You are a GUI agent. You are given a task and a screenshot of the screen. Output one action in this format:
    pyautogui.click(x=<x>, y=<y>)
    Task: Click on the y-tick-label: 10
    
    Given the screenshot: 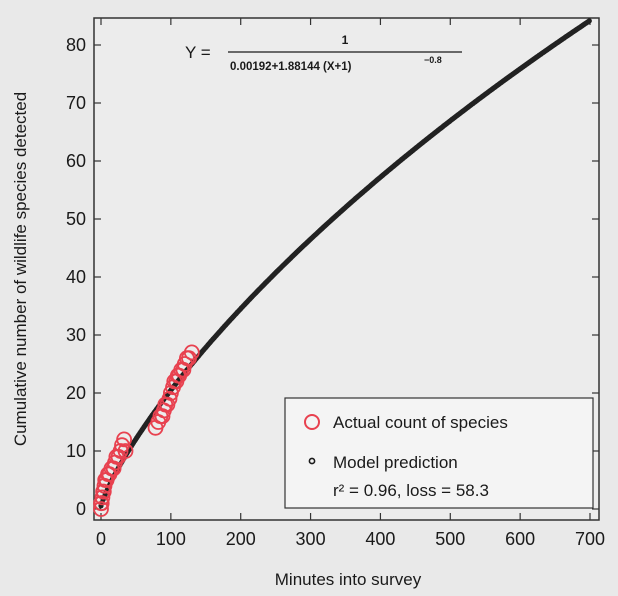 What is the action you would take?
    pyautogui.click(x=76, y=451)
    